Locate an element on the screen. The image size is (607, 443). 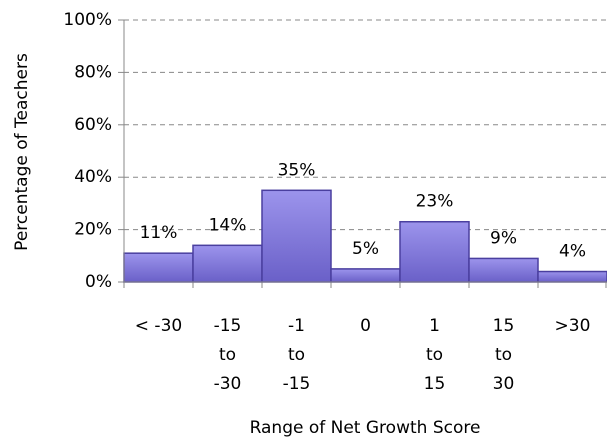
y-tick-label: 20% is located at coordinates (93, 230).